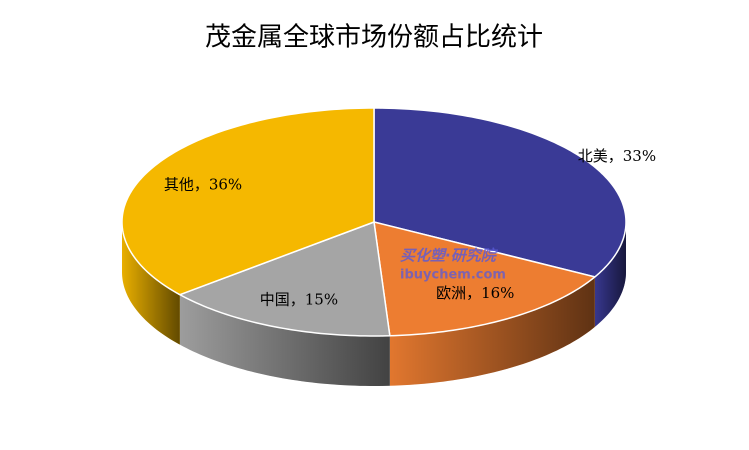 This screenshot has height=450, width=749. I want to click on data-label: 欧洲，16%, so click(475, 293).